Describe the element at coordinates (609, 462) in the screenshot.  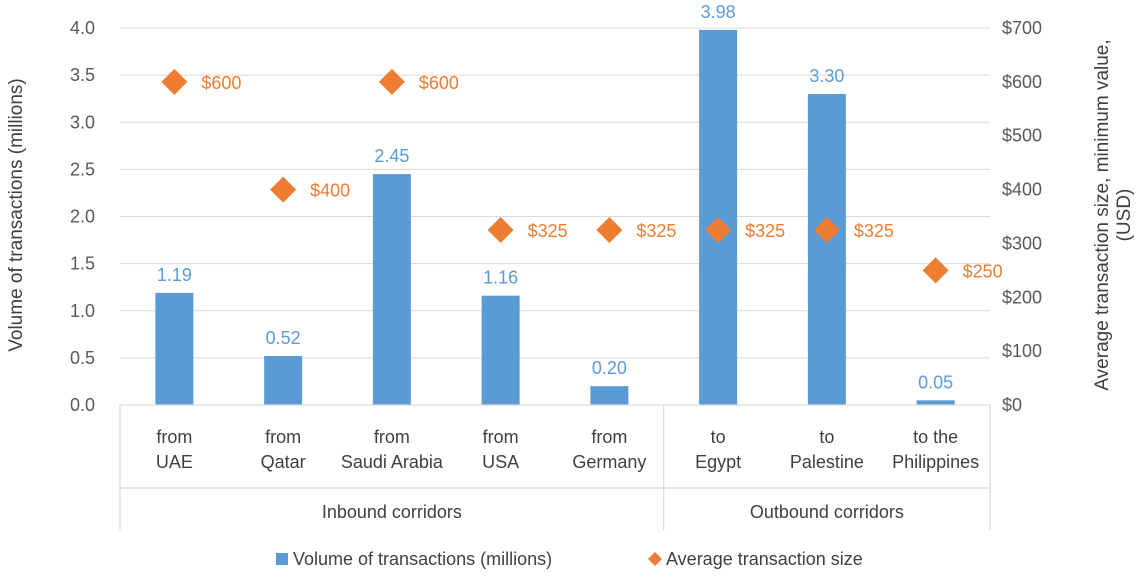
I see `category-label: Germany` at that location.